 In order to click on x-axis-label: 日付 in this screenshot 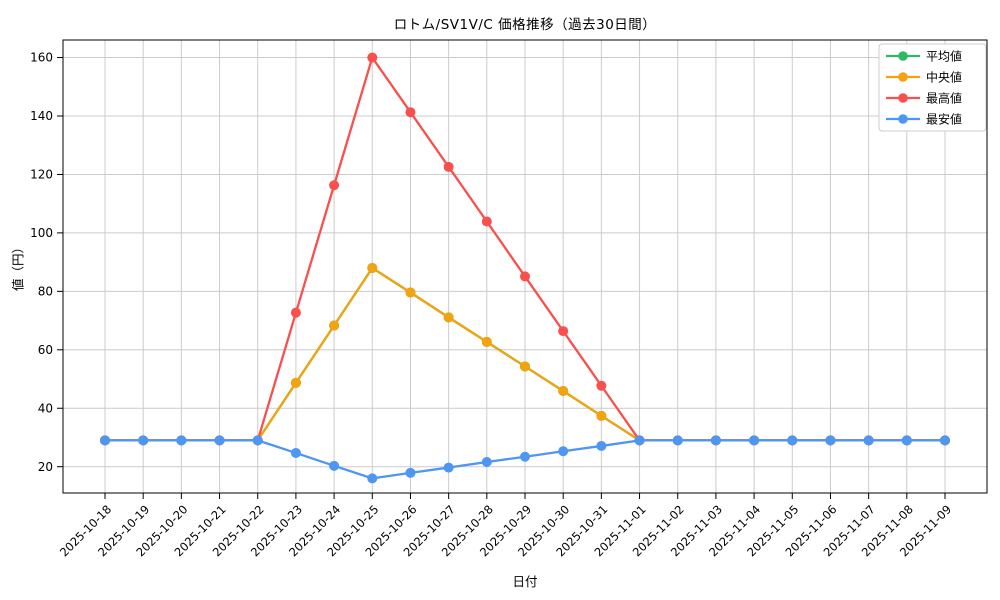, I will do `click(525, 581)`.